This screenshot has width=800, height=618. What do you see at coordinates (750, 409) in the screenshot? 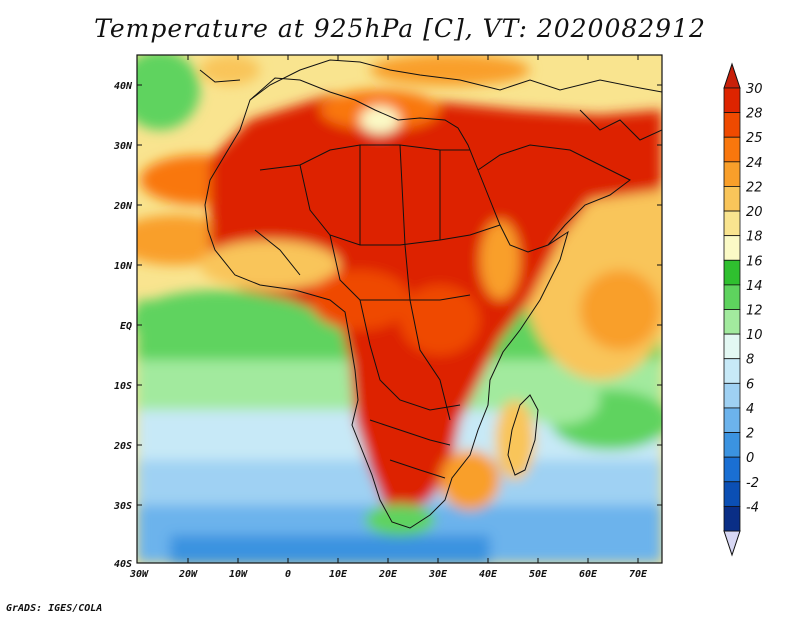
I see `colorbar-label: 4` at bounding box center [750, 409].